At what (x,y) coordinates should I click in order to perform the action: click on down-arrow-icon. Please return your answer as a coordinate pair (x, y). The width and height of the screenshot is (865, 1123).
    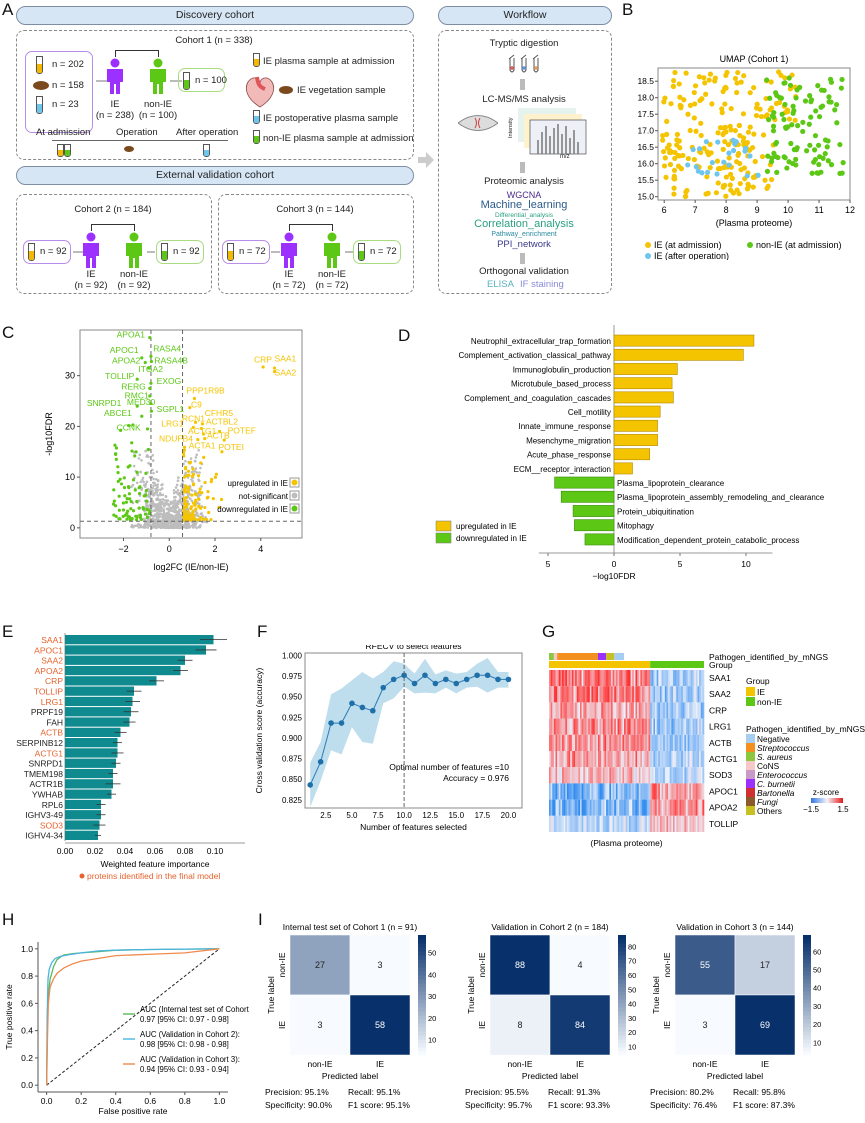
    Looking at the image, I should click on (522, 258).